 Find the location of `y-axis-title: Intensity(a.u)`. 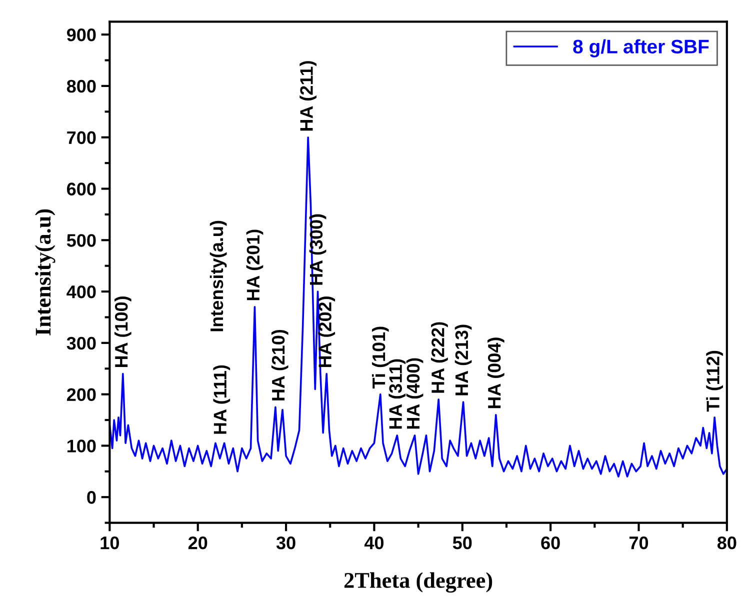

y-axis-title: Intensity(a.u) is located at coordinates (45, 272).